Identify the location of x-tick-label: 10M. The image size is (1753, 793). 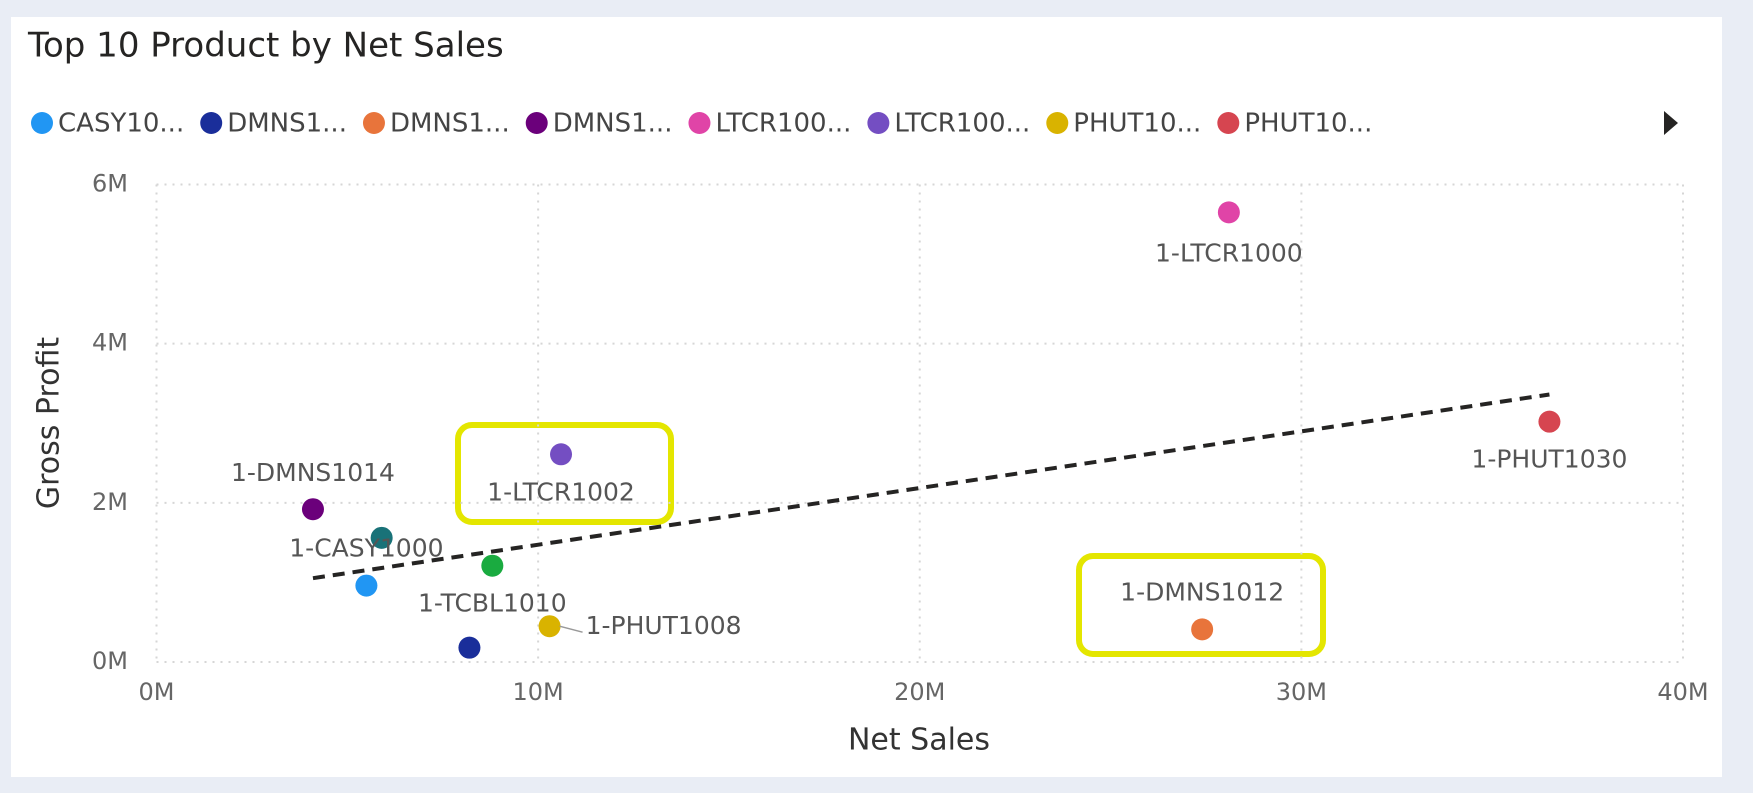
(538, 692).